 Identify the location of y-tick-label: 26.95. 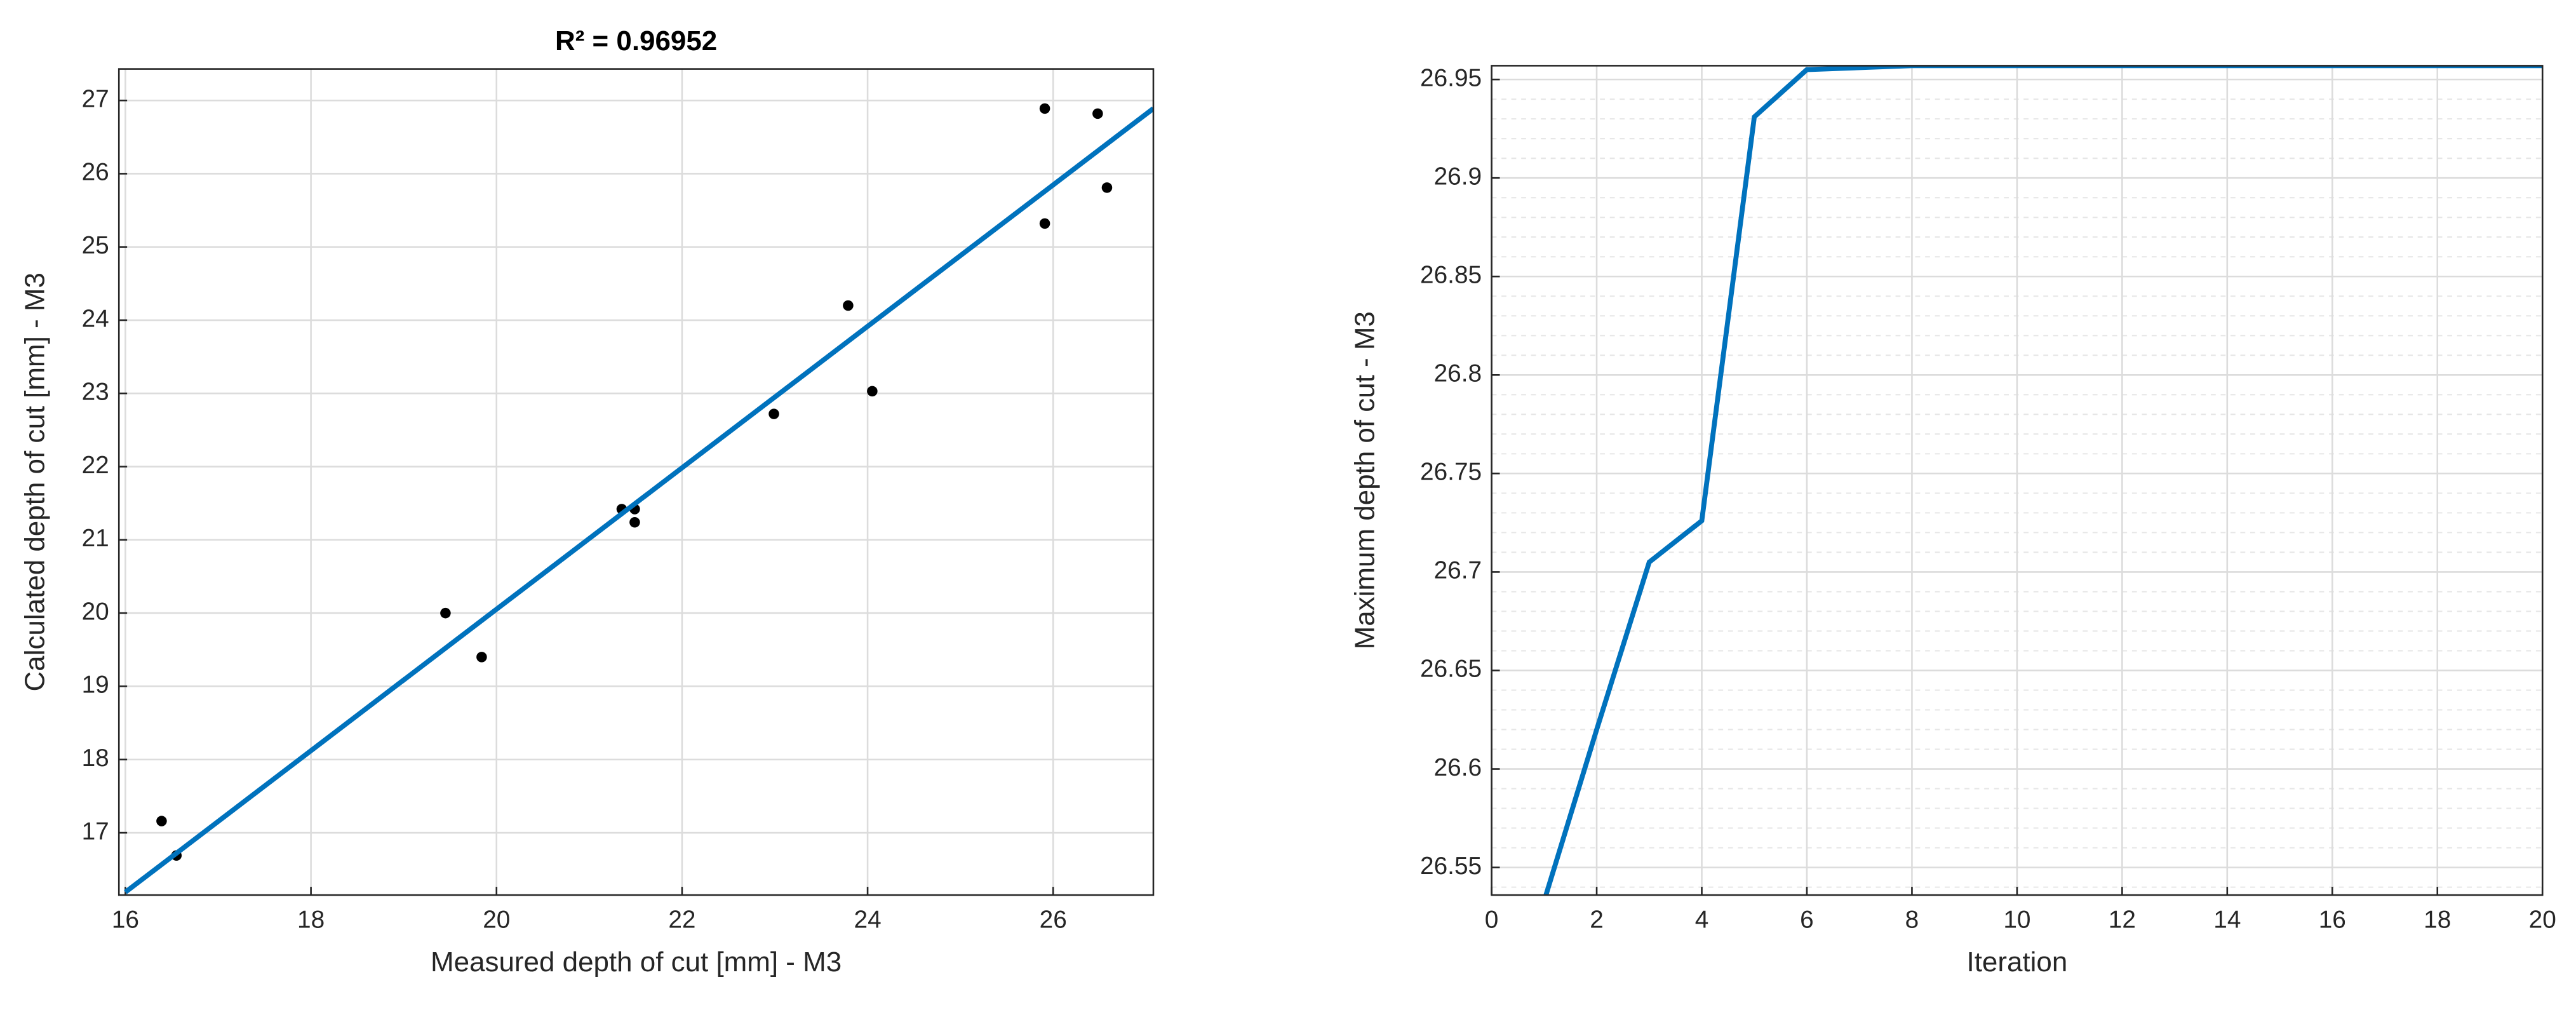
(1451, 77).